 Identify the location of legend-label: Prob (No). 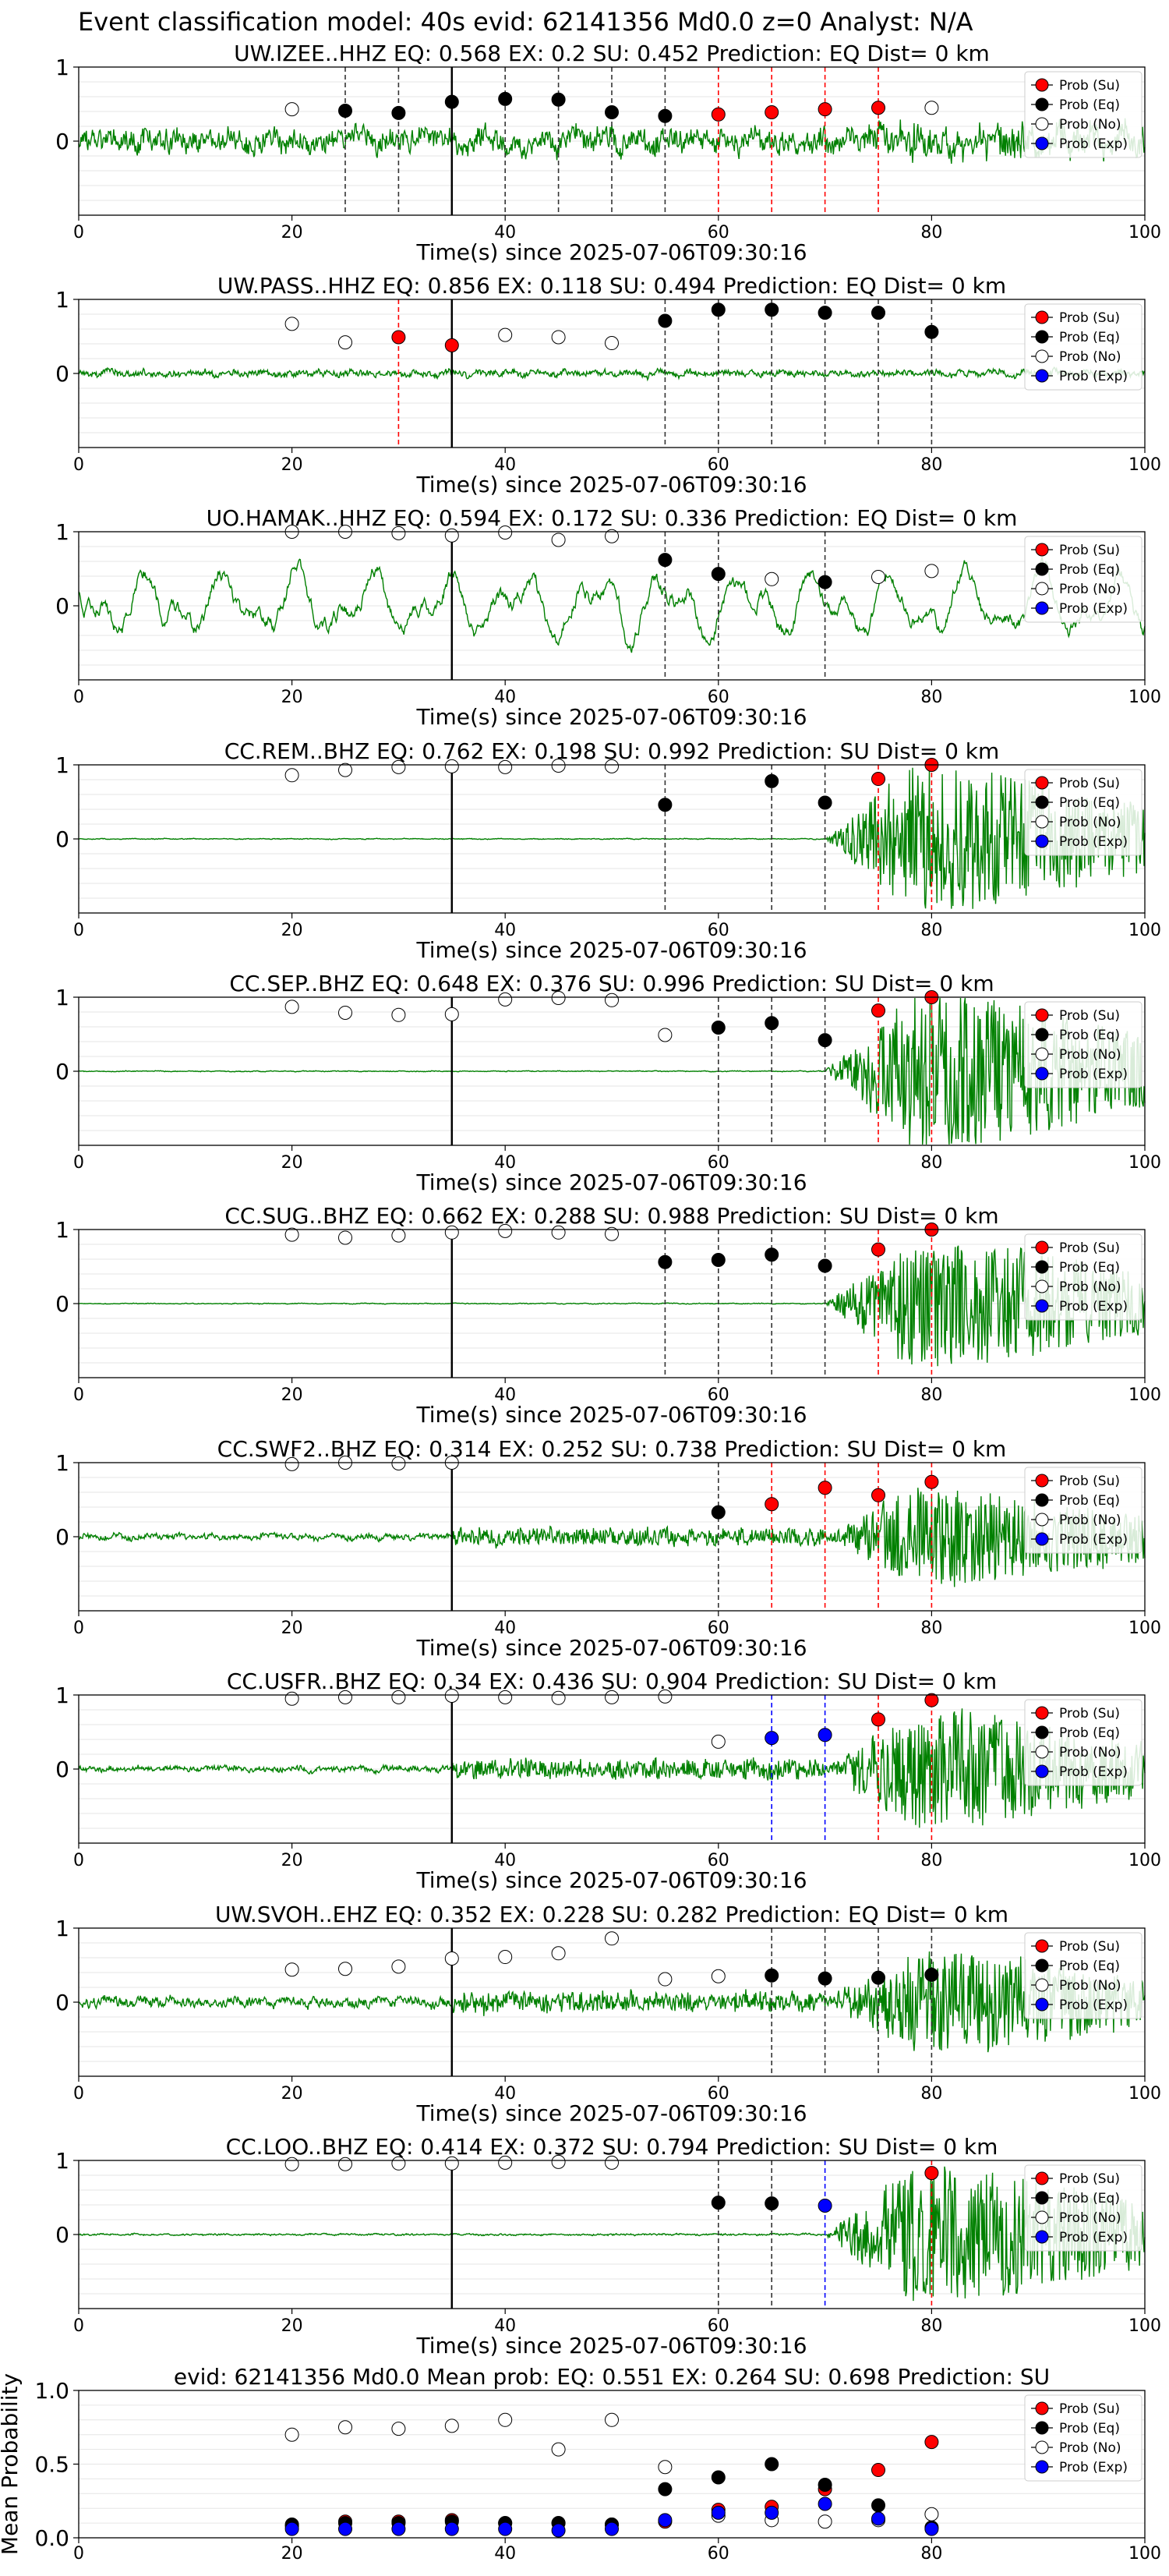
(1090, 2448).